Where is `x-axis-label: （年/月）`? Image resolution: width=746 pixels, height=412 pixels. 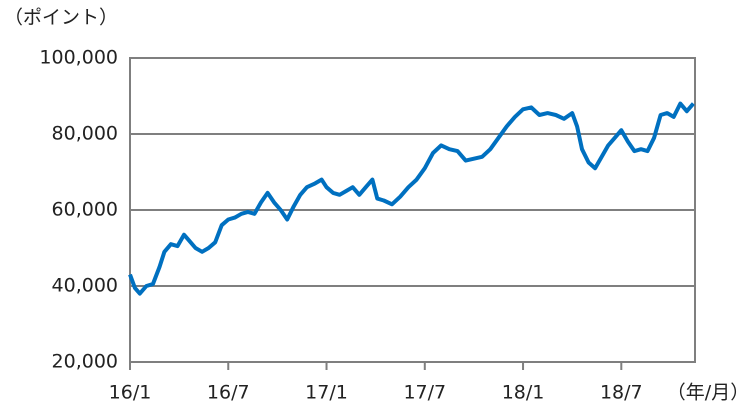
x-axis-label: （年/月） is located at coordinates (706, 393).